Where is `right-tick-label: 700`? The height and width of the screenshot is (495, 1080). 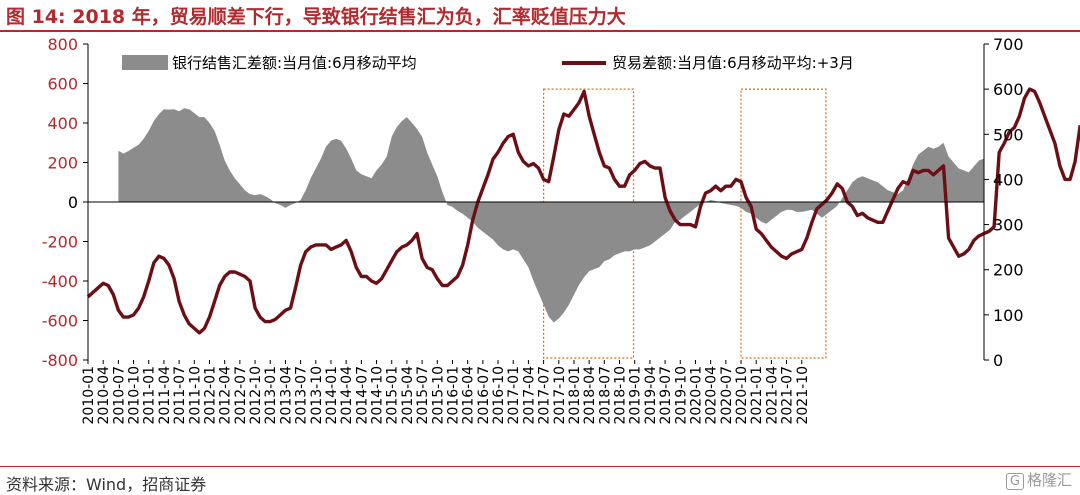
right-tick-label: 700 is located at coordinates (1008, 44).